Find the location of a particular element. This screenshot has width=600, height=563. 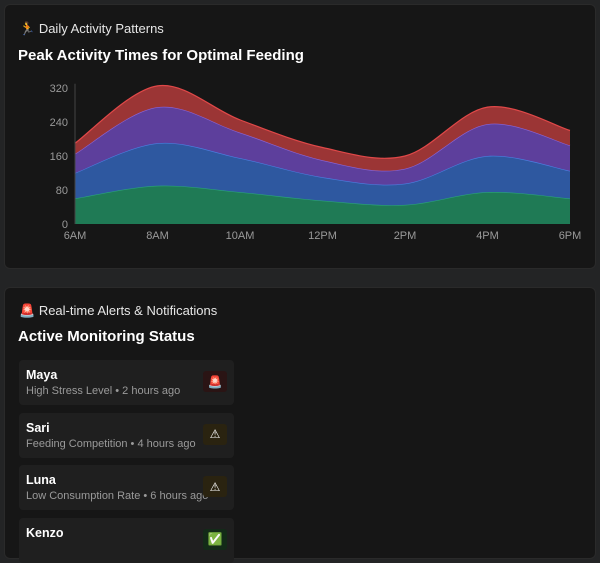

y-tick-label: 160 is located at coordinates (59, 157).